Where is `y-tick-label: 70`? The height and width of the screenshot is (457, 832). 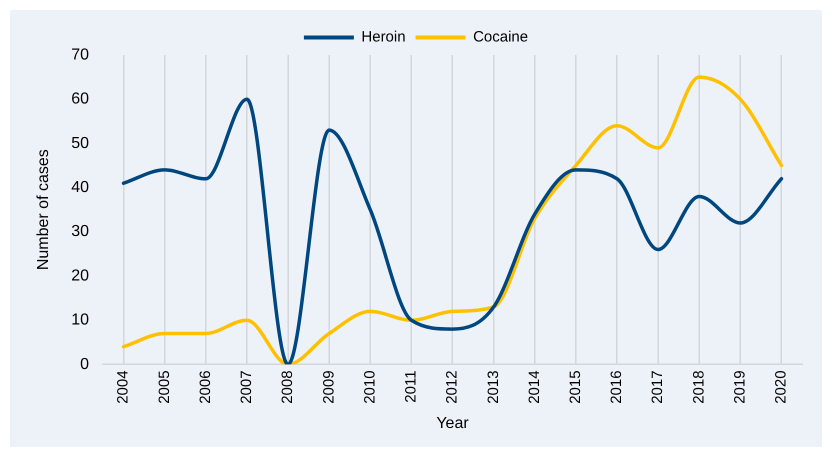 y-tick-label: 70 is located at coordinates (80, 55).